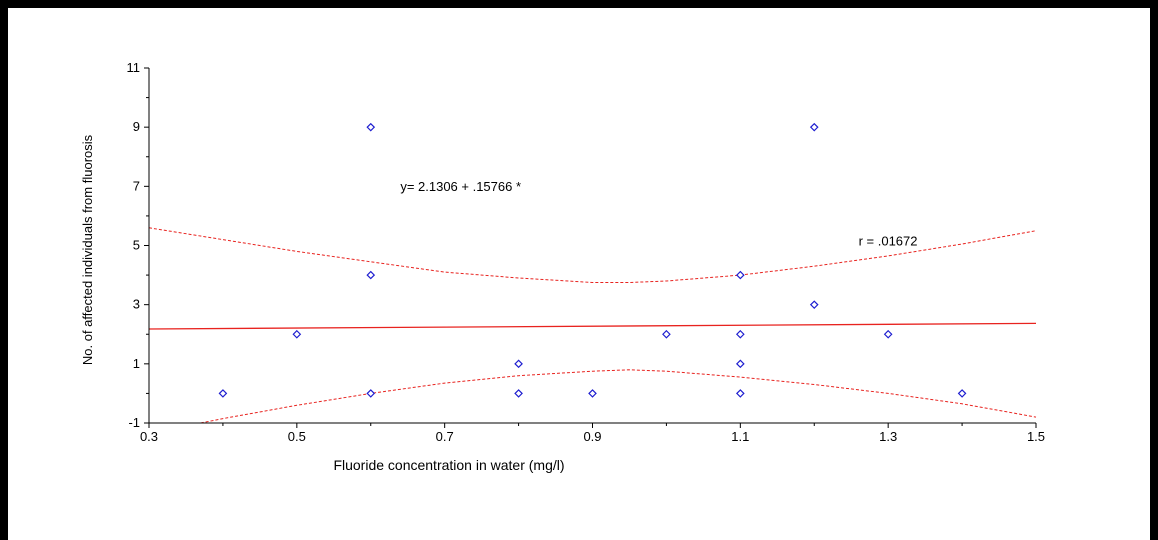 The width and height of the screenshot is (1158, 540). I want to click on y-tick-label: 11, so click(134, 67).